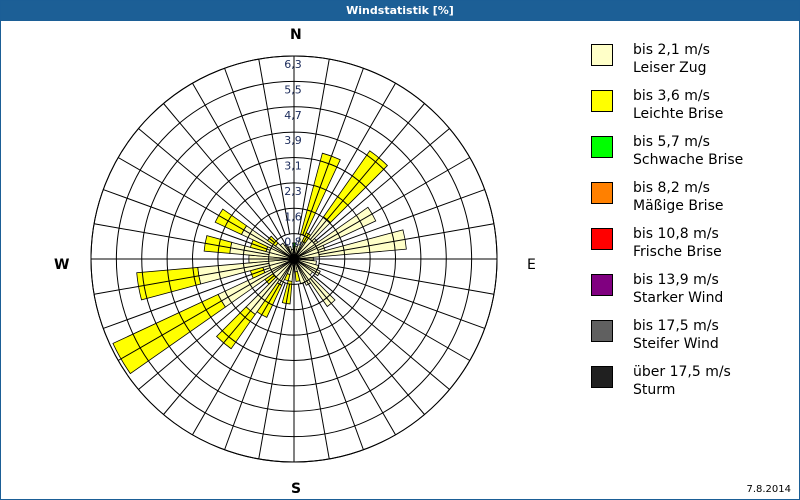 This screenshot has height=500, width=800. Describe the element at coordinates (293, 216) in the screenshot. I see `radial-tick-label: 1,6` at that location.